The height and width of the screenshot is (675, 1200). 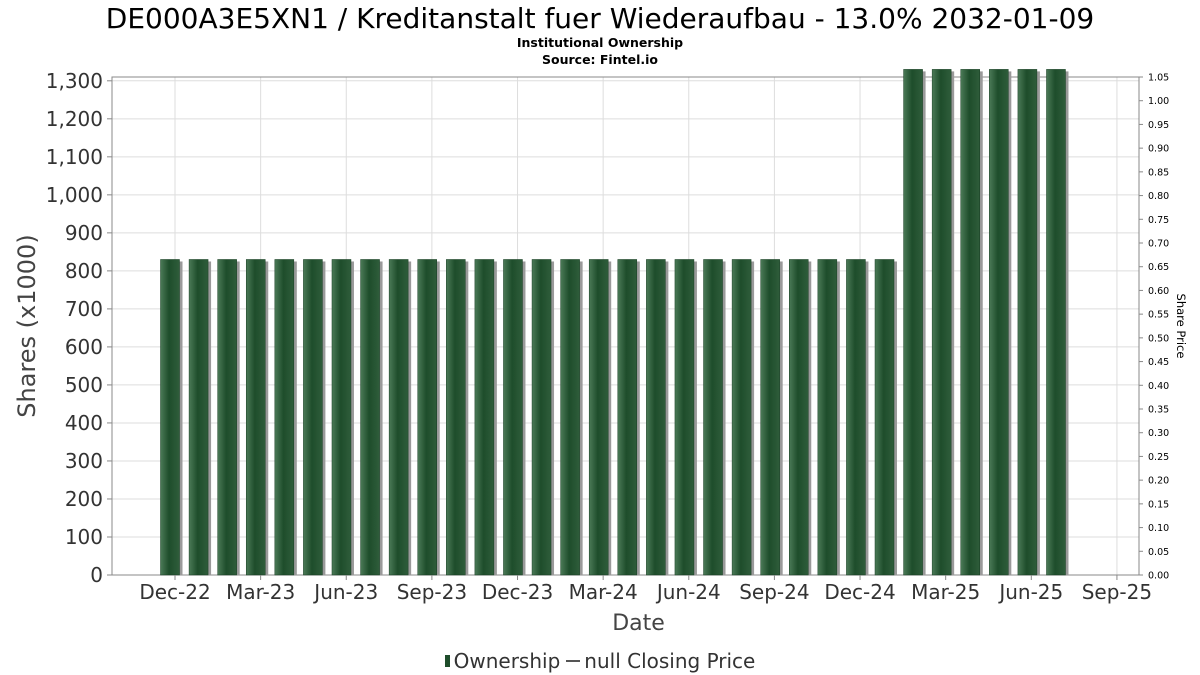 What do you see at coordinates (507, 660) in the screenshot?
I see `legend-ownership-label: Ownership` at bounding box center [507, 660].